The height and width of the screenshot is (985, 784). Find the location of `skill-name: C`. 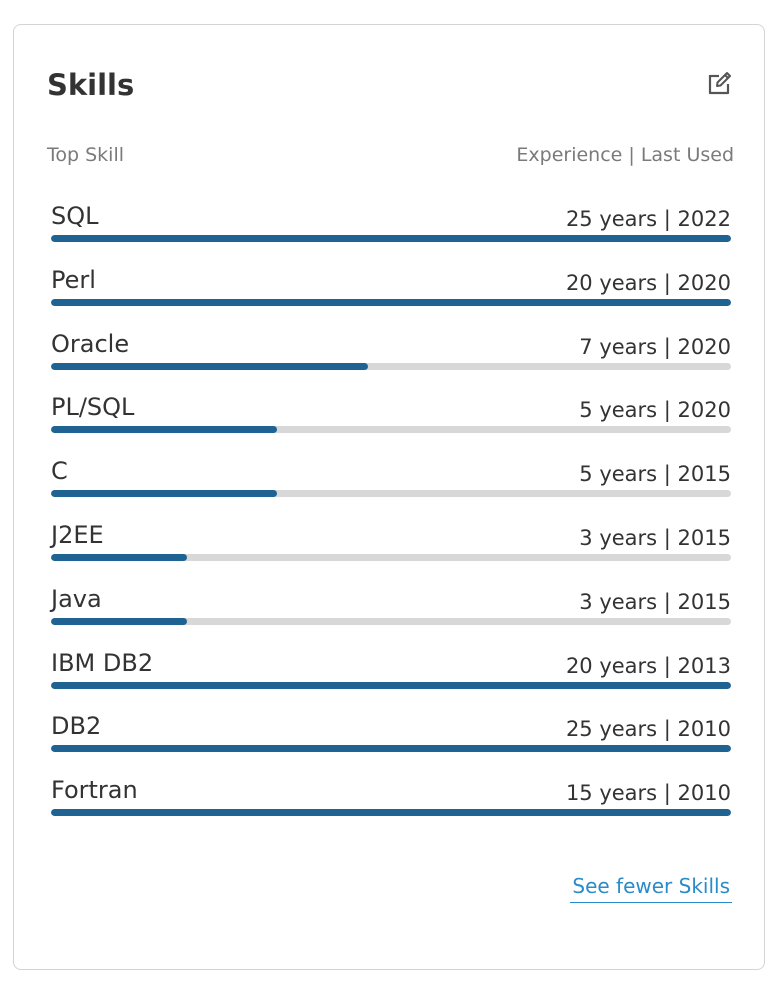

skill-name: C is located at coordinates (59, 471).